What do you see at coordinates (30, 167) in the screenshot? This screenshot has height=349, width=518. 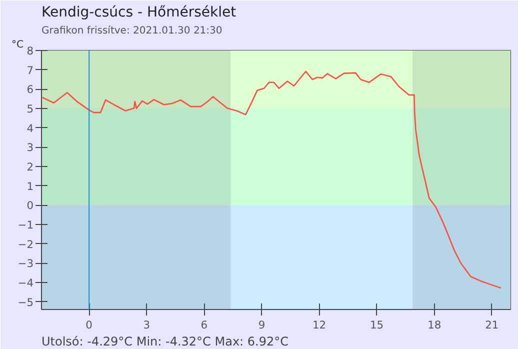 I see `y-tick-label: 2` at bounding box center [30, 167].